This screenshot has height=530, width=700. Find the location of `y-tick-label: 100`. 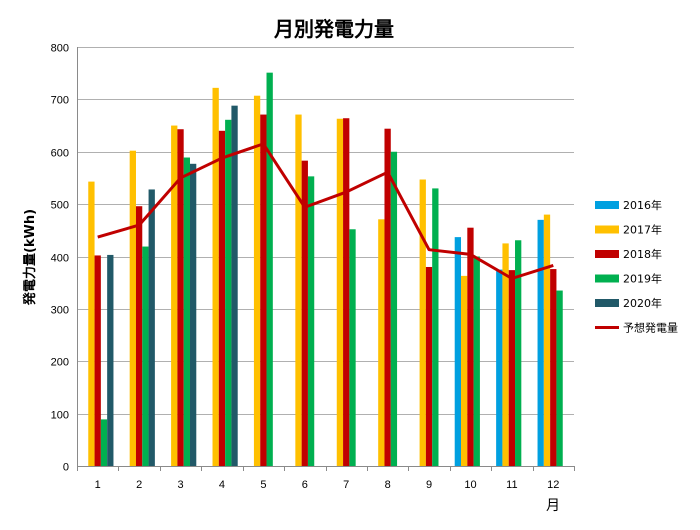

y-tick-label: 100 is located at coordinates (60, 416).